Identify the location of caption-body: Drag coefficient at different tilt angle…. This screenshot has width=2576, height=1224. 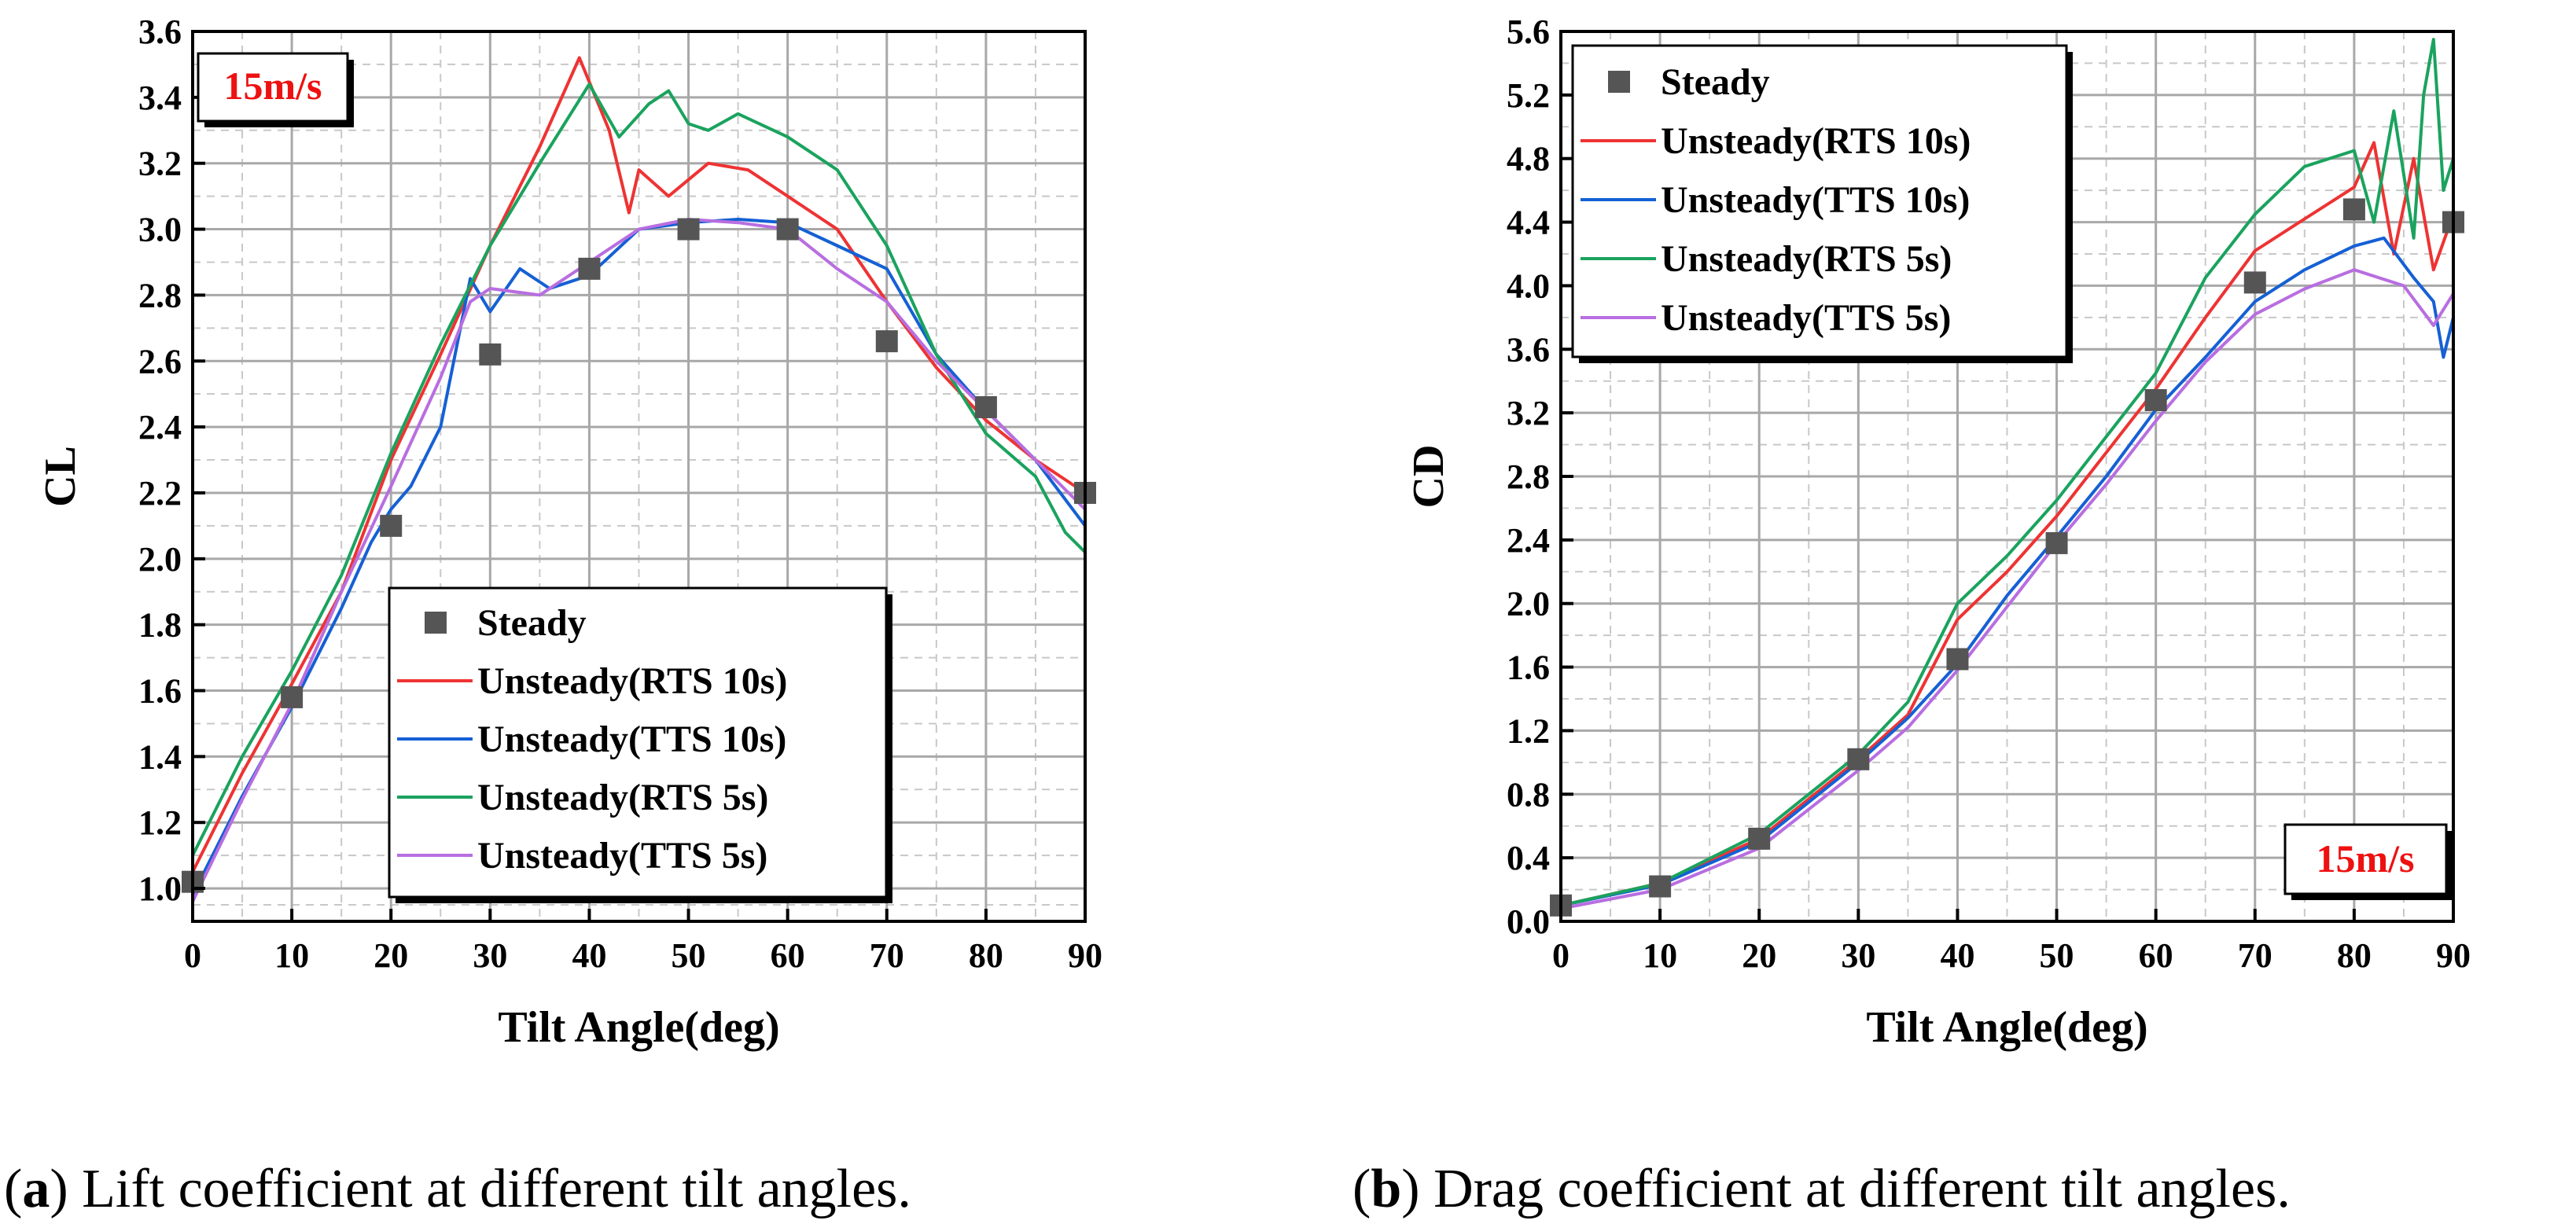
(1856, 1189).